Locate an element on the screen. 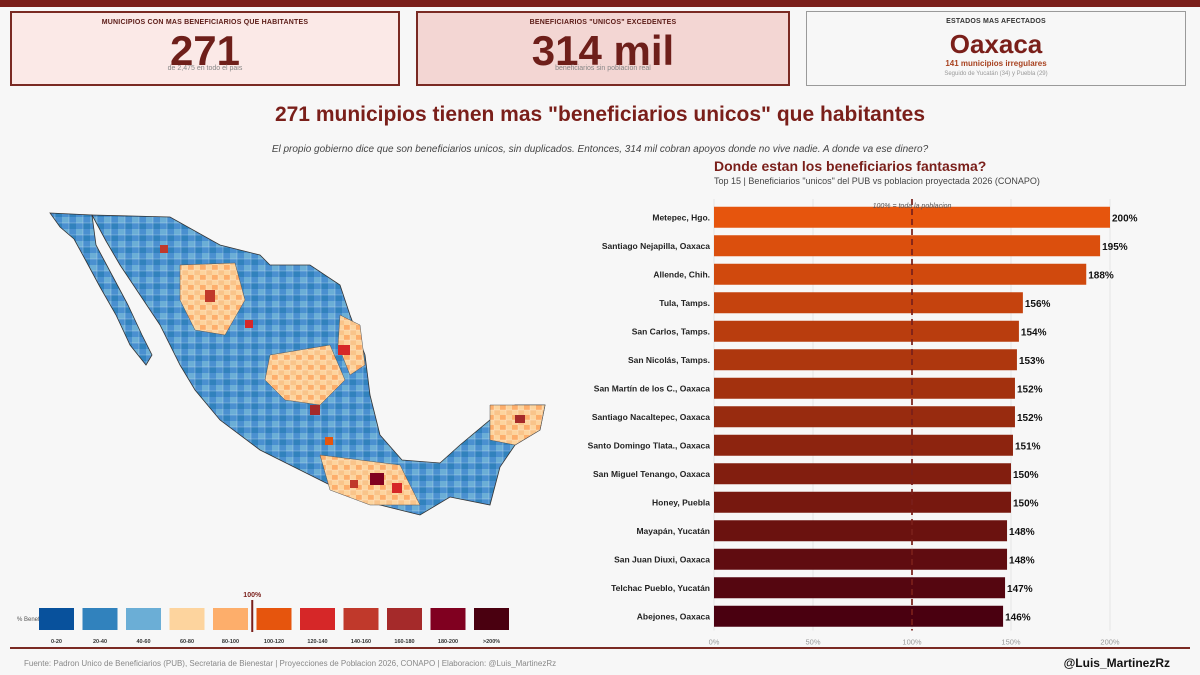 This screenshot has width=1200, height=675. category-label: Mayapán, Yucatán is located at coordinates (673, 531).